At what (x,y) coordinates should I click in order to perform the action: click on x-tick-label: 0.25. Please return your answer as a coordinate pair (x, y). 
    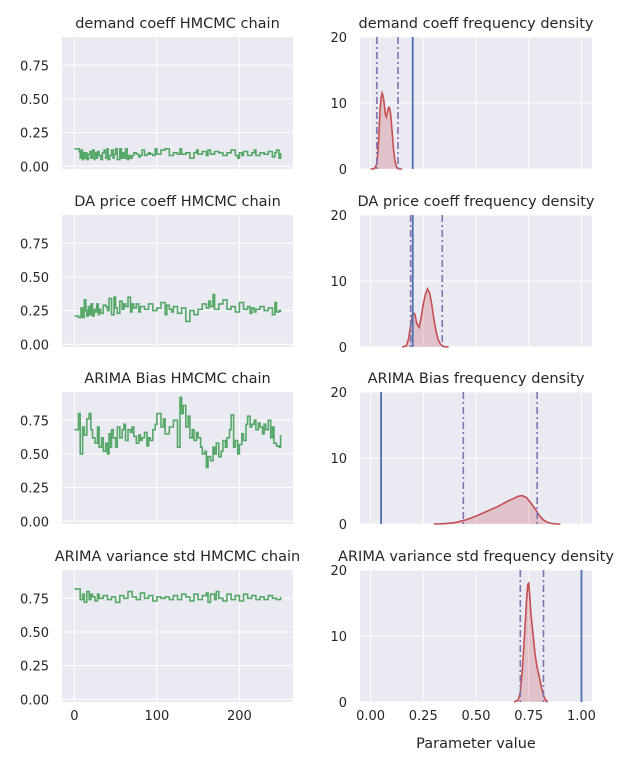
    Looking at the image, I should click on (423, 716).